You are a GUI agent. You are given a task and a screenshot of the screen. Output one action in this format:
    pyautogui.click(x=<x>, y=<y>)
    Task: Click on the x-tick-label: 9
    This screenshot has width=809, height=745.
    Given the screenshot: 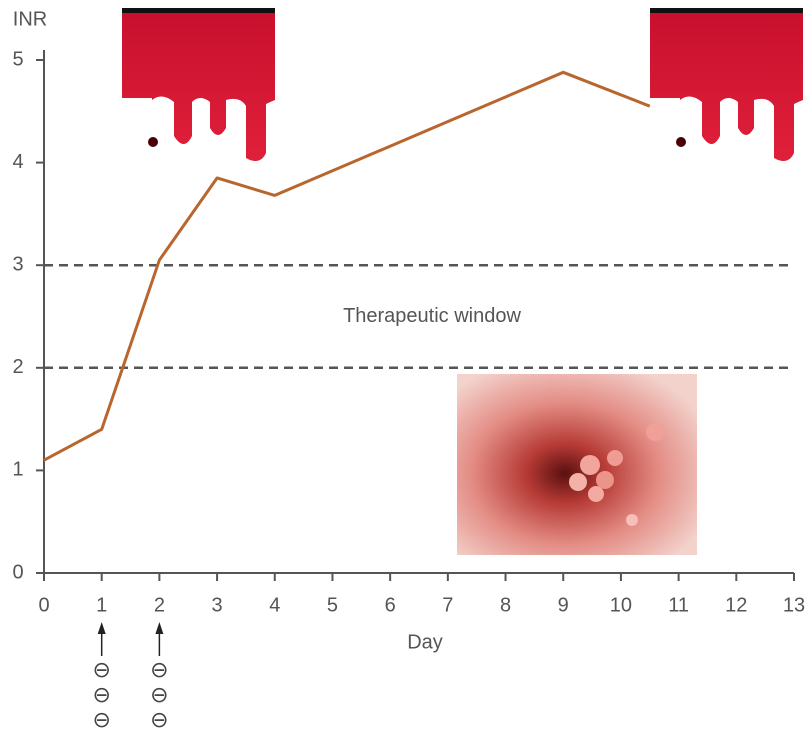 What is the action you would take?
    pyautogui.click(x=563, y=605)
    